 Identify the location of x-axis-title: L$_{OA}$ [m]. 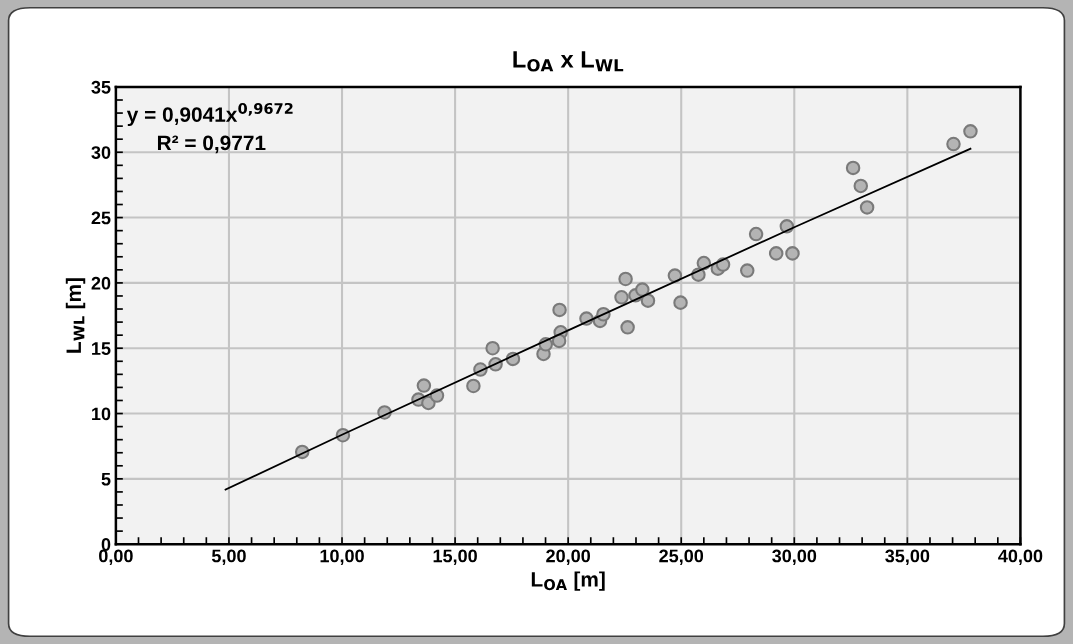
(568, 581).